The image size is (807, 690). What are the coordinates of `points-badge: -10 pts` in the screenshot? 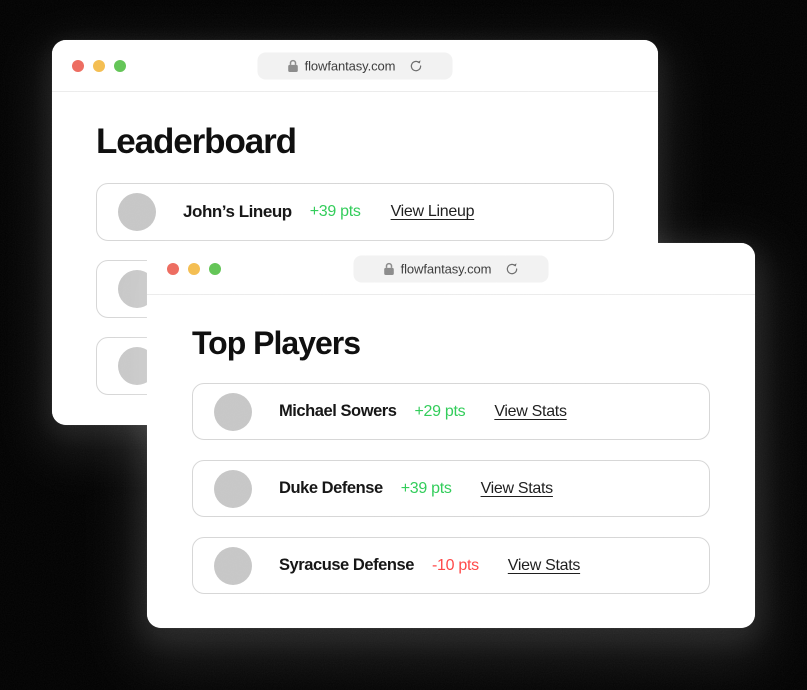 It's located at (455, 565).